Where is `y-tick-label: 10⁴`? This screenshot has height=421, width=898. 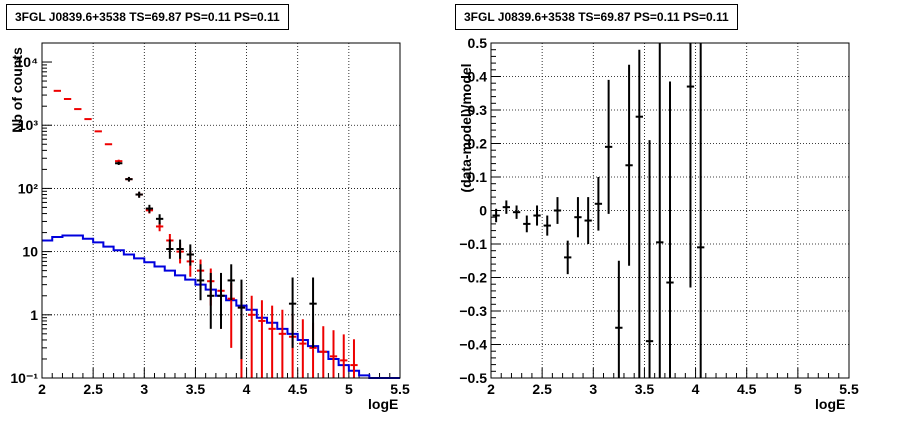 y-tick-label: 10⁴ is located at coordinates (27, 62).